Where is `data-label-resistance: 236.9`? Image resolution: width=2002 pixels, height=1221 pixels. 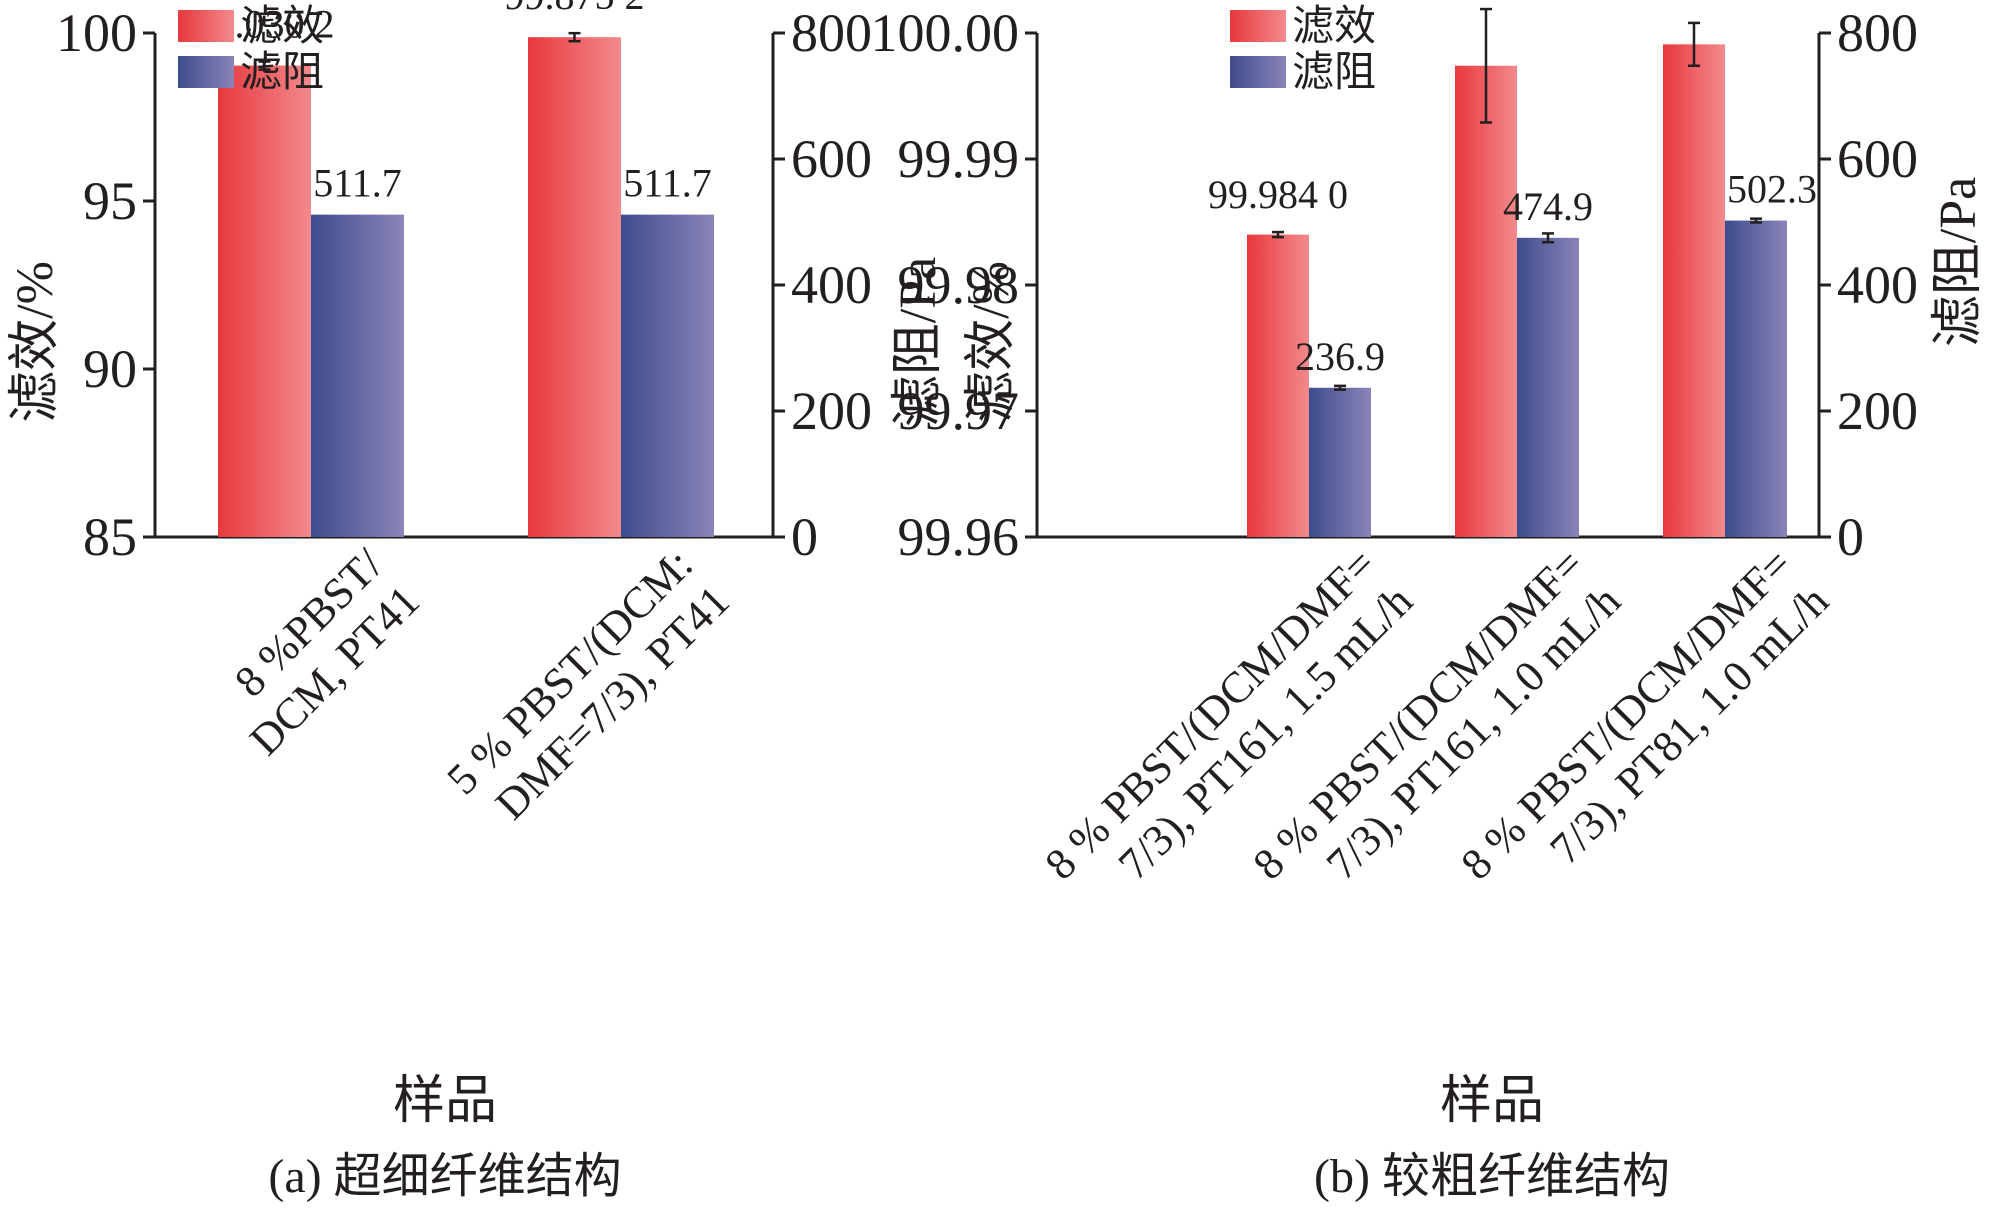
data-label-resistance: 236.9 is located at coordinates (1340, 356).